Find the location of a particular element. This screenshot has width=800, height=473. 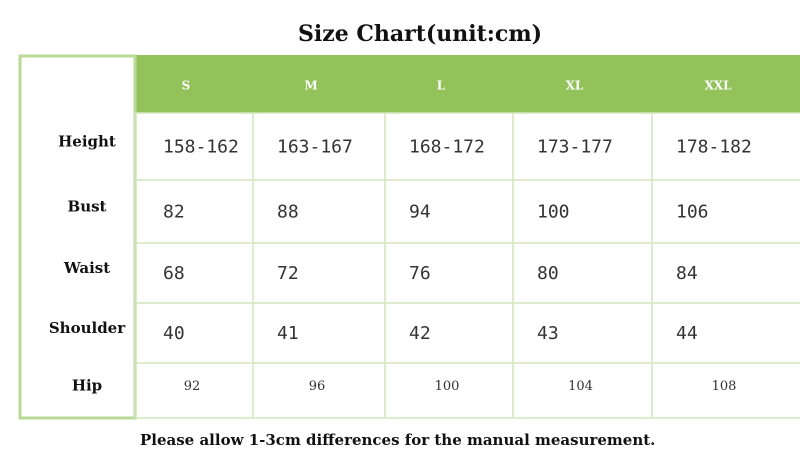

cell: 44 is located at coordinates (687, 333).